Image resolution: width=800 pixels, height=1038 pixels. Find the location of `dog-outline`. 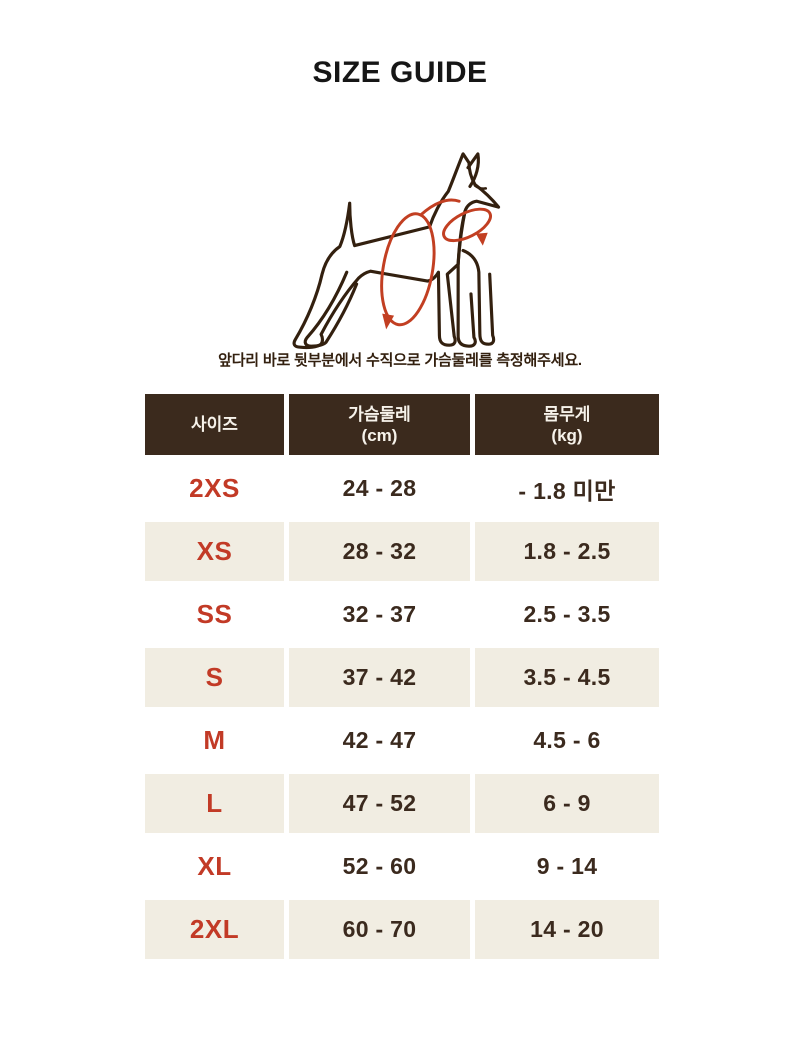

dog-outline is located at coordinates (396, 251).